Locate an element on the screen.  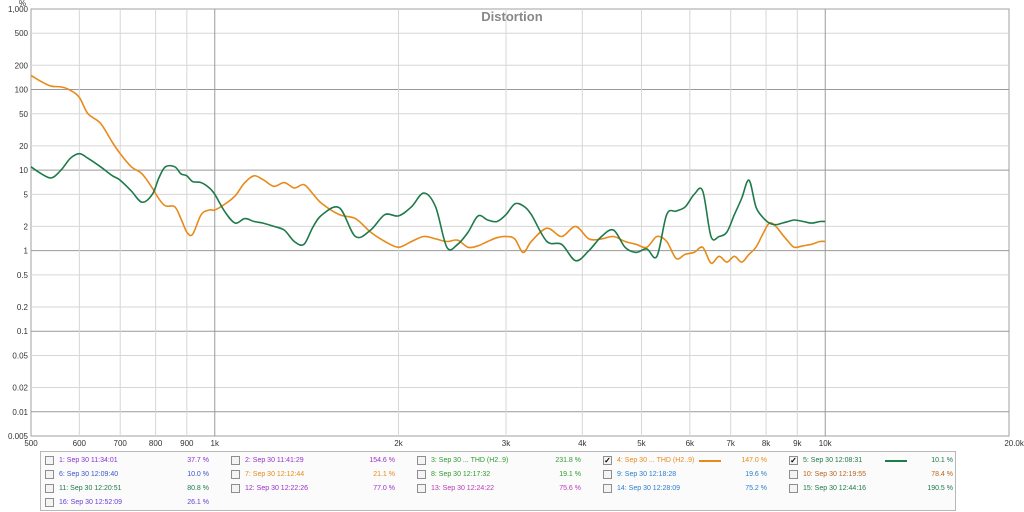
y-axis-unit-label: % is located at coordinates (22, 4).